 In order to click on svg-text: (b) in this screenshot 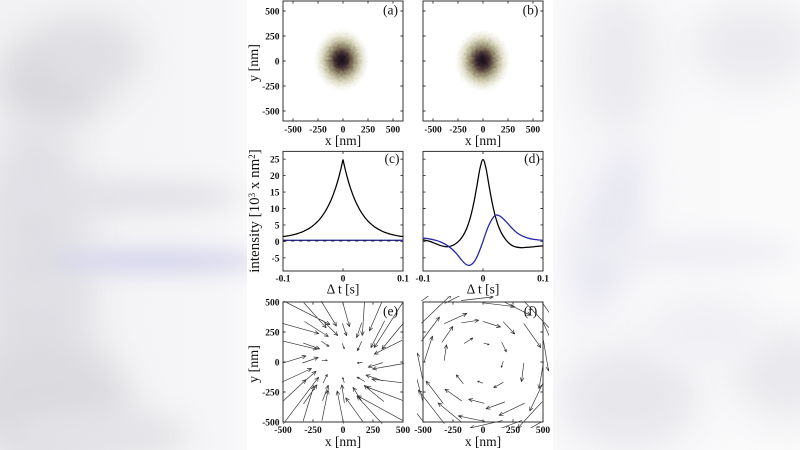, I will do `click(531, 10)`.